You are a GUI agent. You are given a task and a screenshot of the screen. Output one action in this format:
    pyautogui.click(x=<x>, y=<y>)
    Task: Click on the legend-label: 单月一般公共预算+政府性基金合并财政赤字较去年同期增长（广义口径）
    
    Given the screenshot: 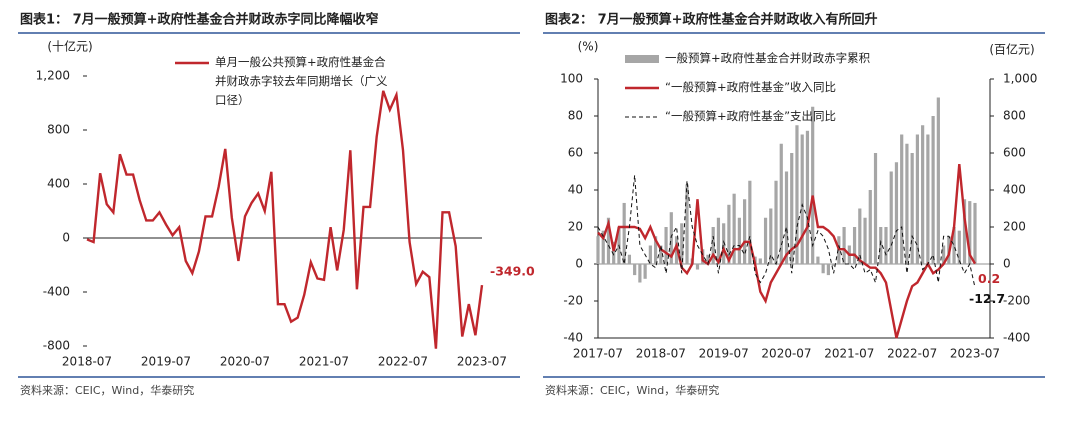 What is the action you would take?
    pyautogui.click(x=301, y=81)
    